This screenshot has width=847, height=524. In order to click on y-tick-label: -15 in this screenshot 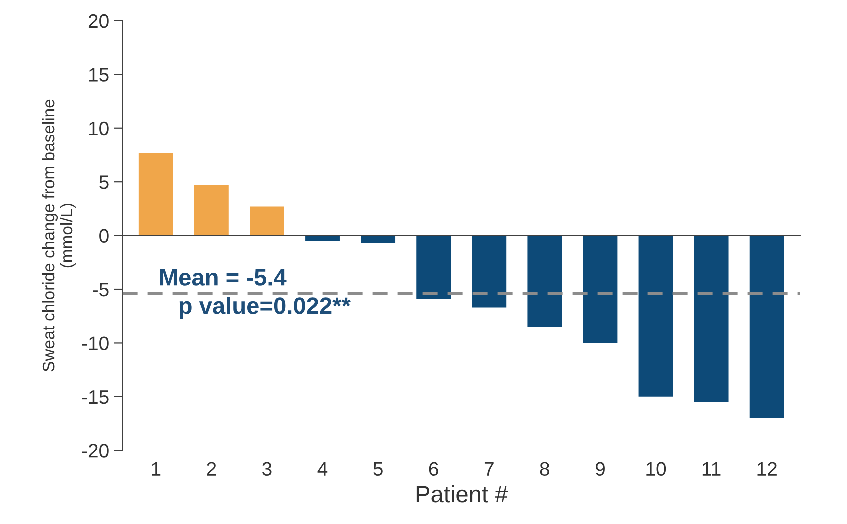, I will do `click(95, 397)`.